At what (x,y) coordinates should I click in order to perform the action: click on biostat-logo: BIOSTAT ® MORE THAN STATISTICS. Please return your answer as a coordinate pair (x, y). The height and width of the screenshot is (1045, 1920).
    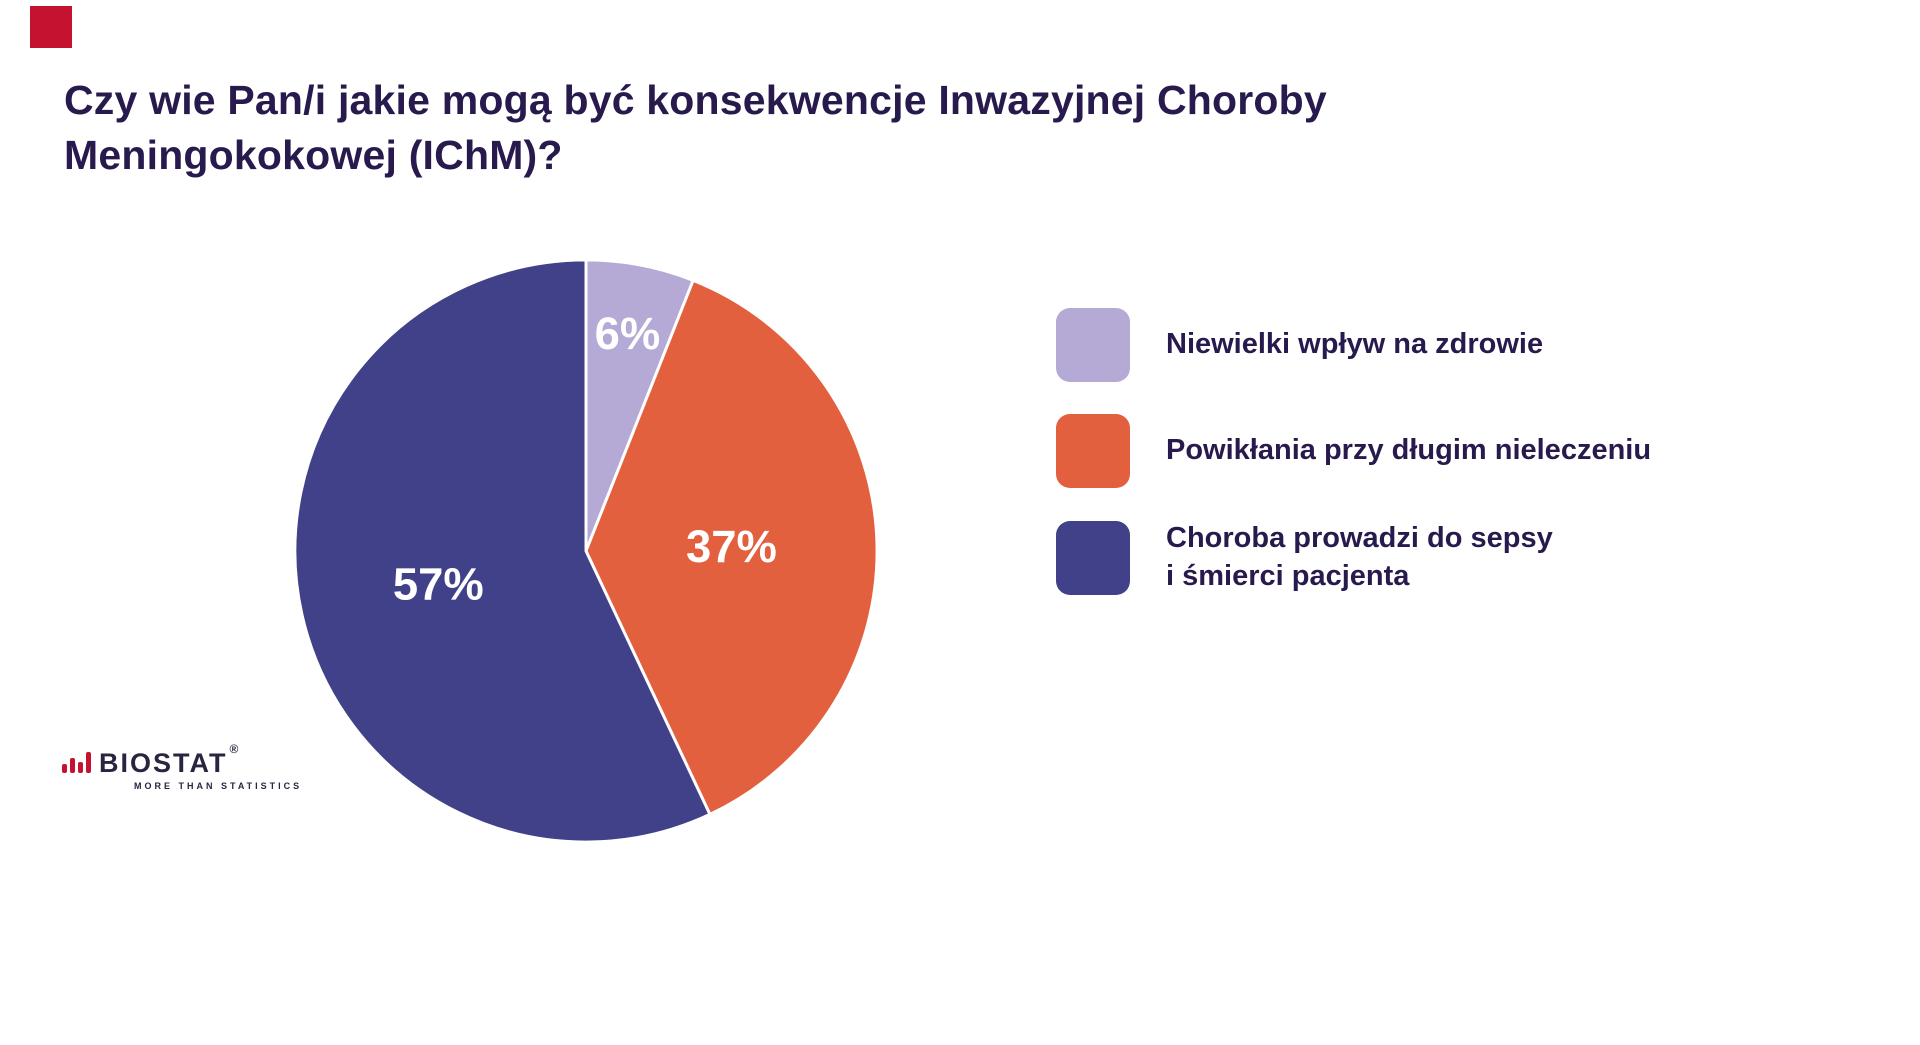
    Looking at the image, I should click on (182, 766).